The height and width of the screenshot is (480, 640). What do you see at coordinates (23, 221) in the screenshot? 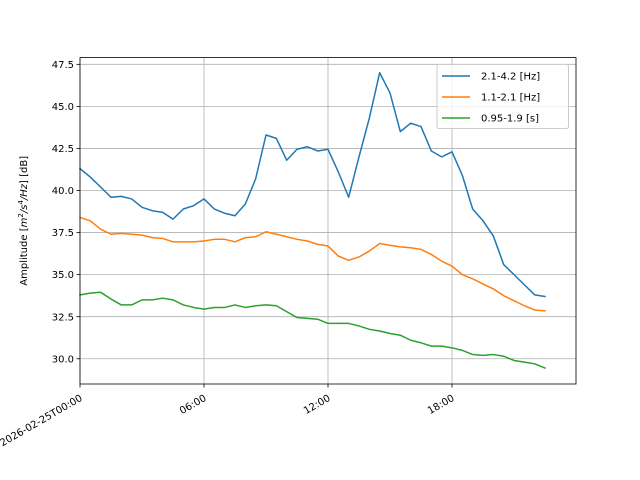
I see `y-axis-label: Amplitude [m2/s4/Hz] [dB]` at bounding box center [23, 221].